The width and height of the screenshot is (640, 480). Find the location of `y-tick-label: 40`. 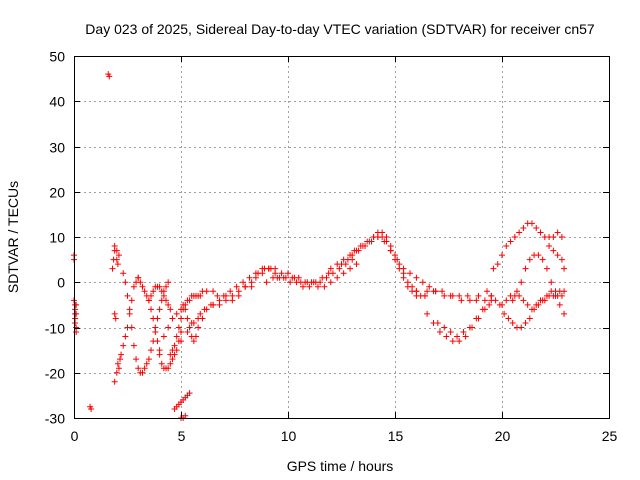

y-tick-label: 40 is located at coordinates (57, 102).